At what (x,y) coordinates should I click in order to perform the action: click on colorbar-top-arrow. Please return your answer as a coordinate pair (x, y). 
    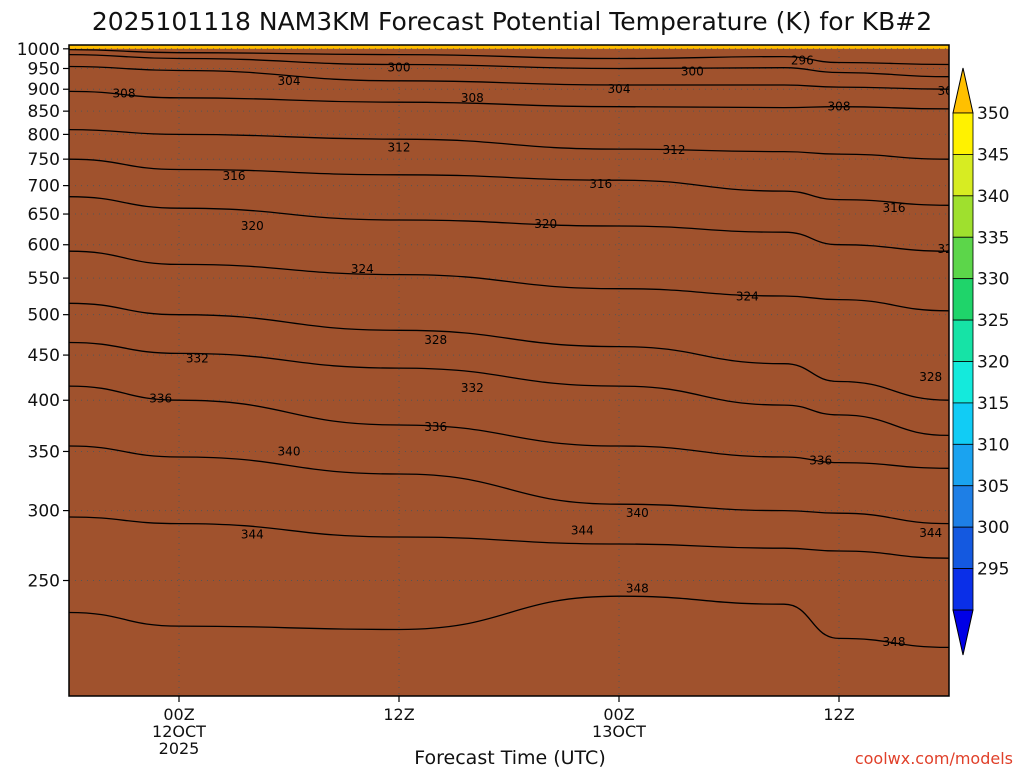
    Looking at the image, I should click on (963, 90).